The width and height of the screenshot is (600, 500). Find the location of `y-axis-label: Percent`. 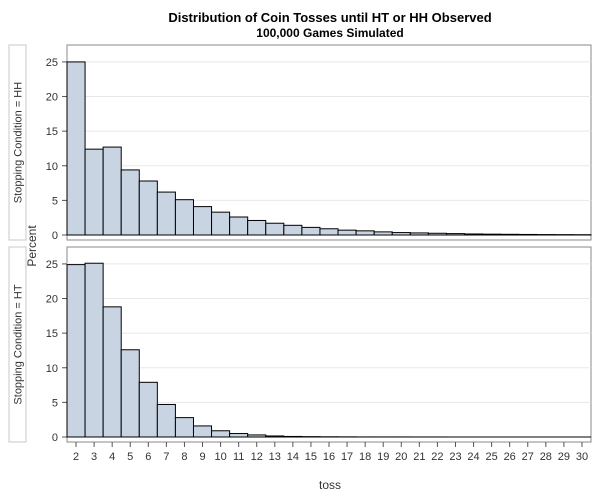

y-axis-label: Percent is located at coordinates (32, 246).